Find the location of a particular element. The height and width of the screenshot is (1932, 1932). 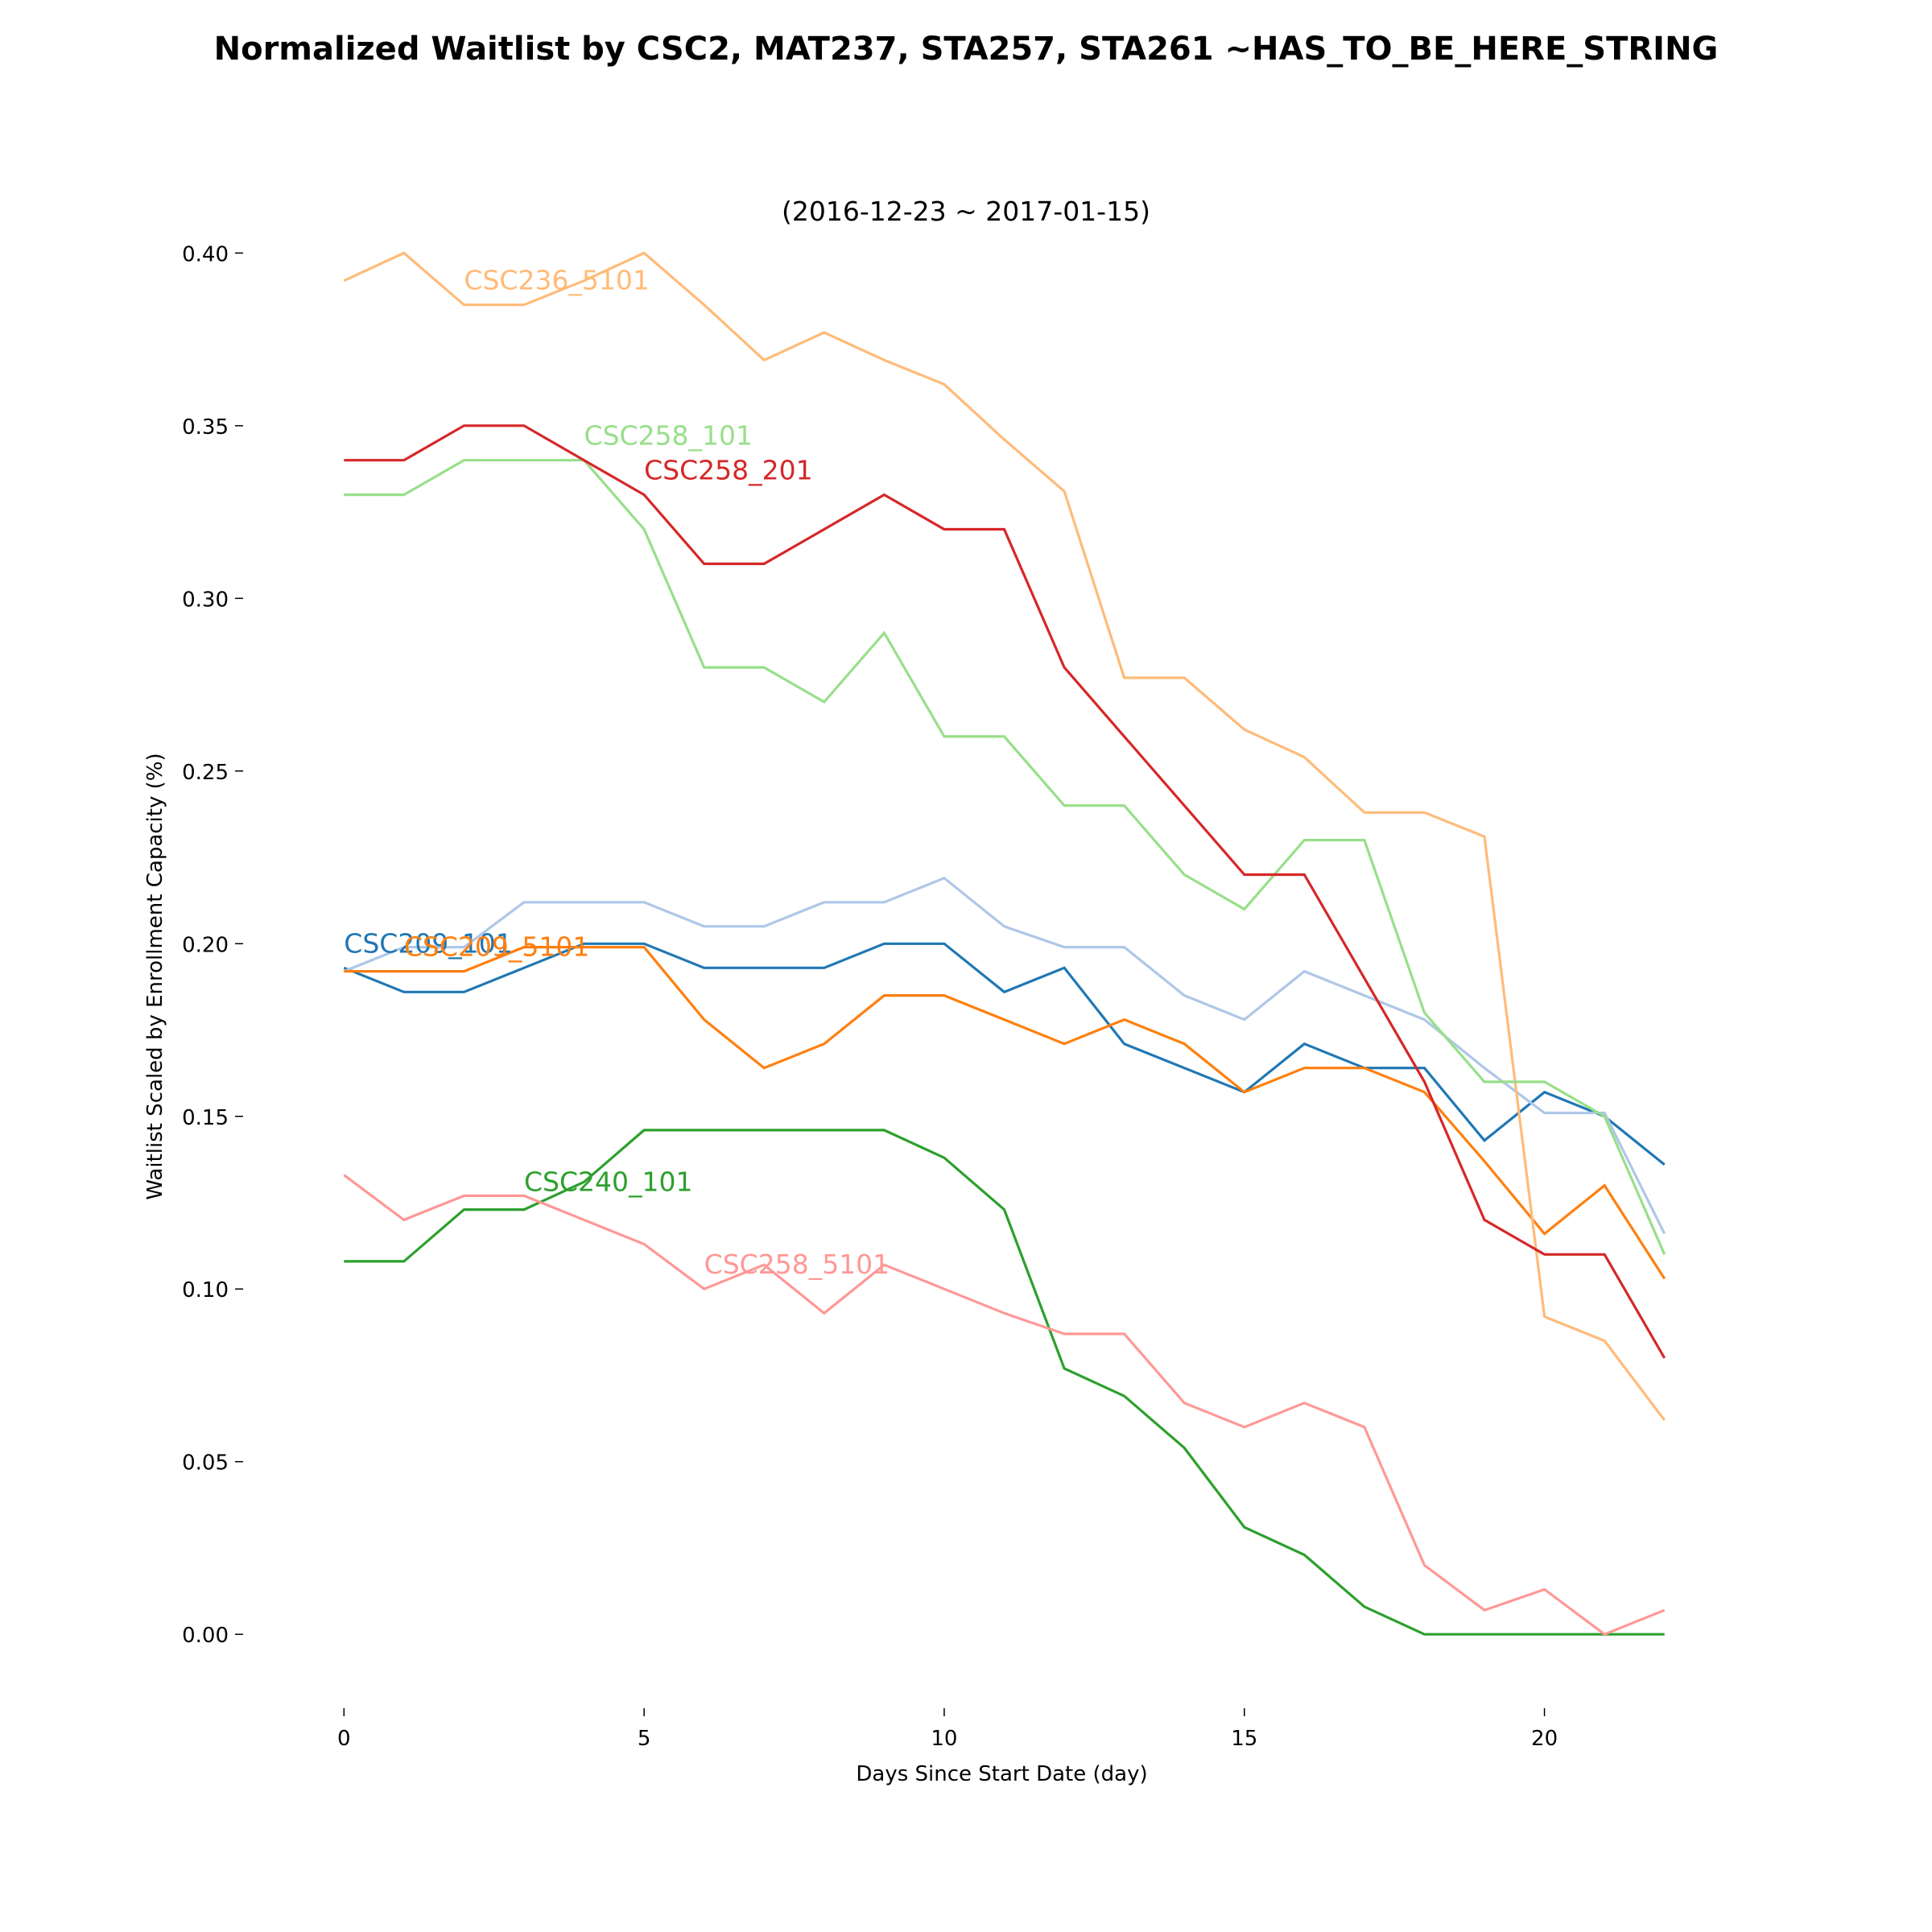

y-tick-label: 0.25 is located at coordinates (205, 773).